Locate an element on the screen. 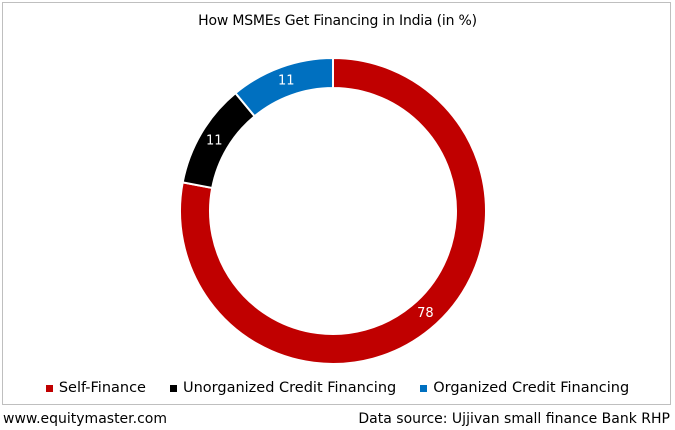  footer-website: www.equitymaster.com is located at coordinates (85, 419).